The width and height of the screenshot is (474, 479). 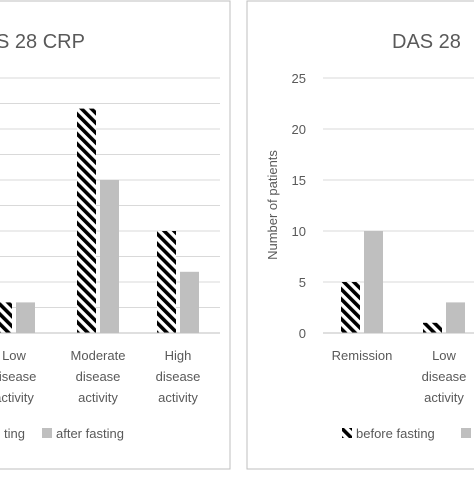 I want to click on right-y-tick-label: 5, so click(x=302, y=282).